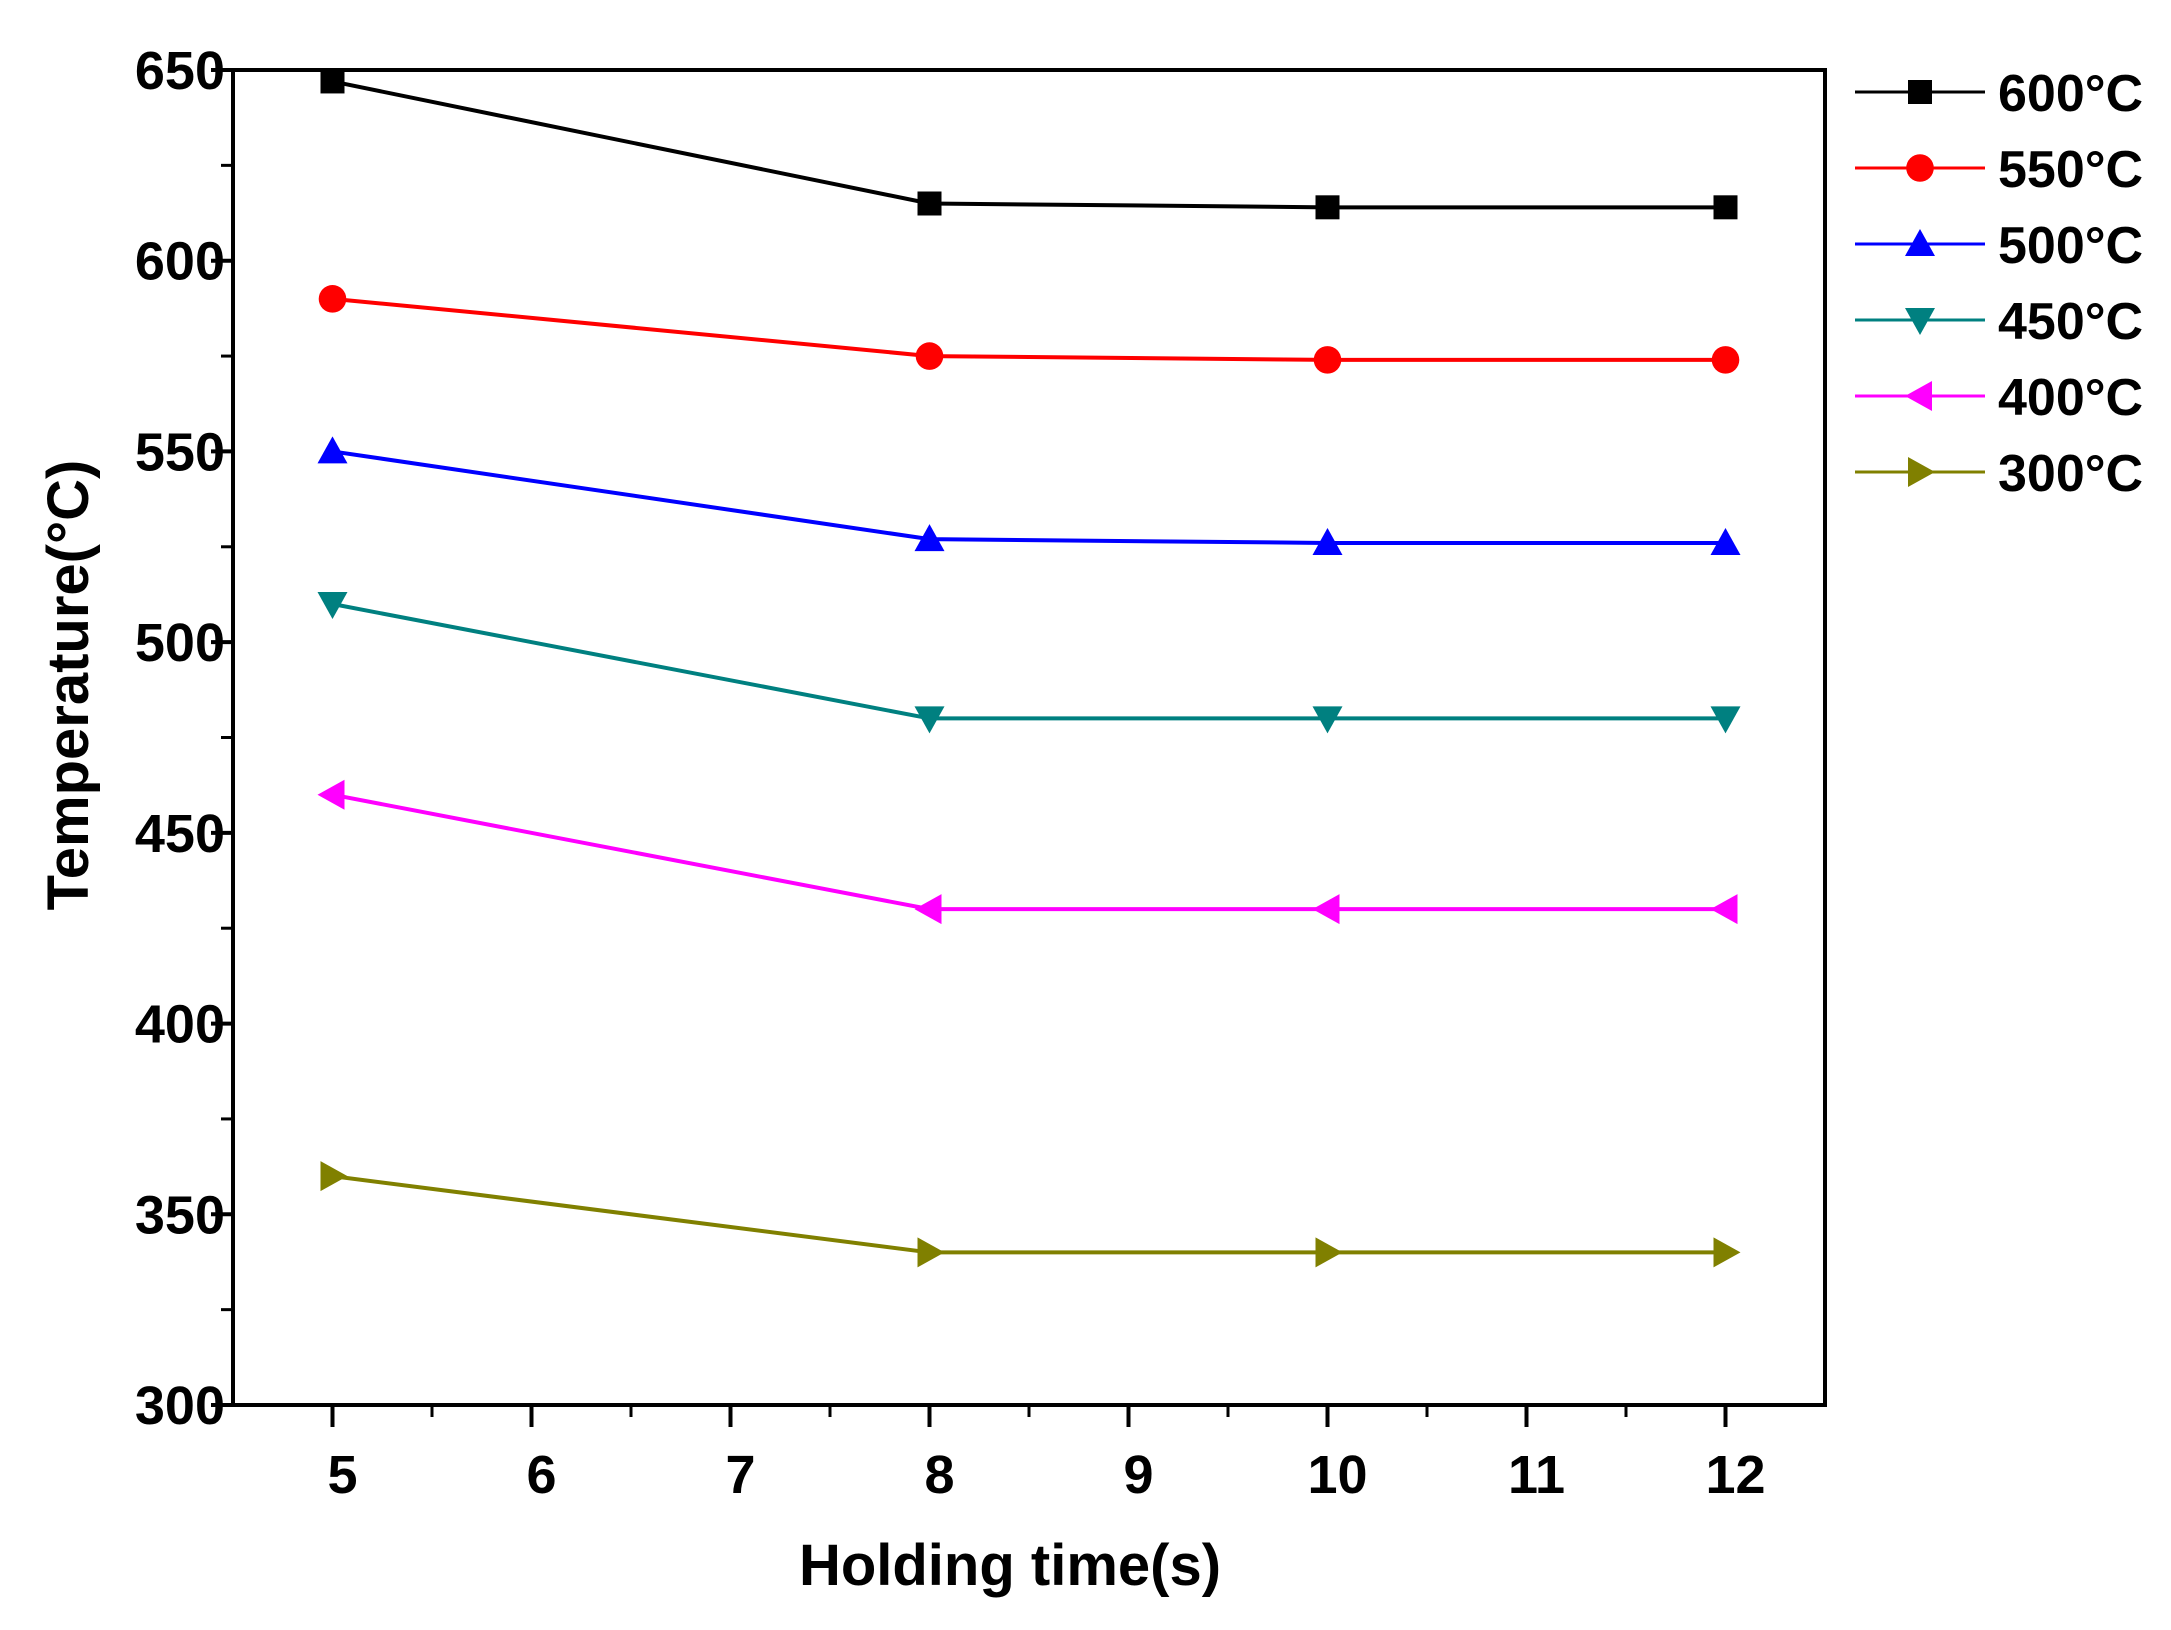  What do you see at coordinates (180, 834) in the screenshot?
I see `y-tick-label: 450` at bounding box center [180, 834].